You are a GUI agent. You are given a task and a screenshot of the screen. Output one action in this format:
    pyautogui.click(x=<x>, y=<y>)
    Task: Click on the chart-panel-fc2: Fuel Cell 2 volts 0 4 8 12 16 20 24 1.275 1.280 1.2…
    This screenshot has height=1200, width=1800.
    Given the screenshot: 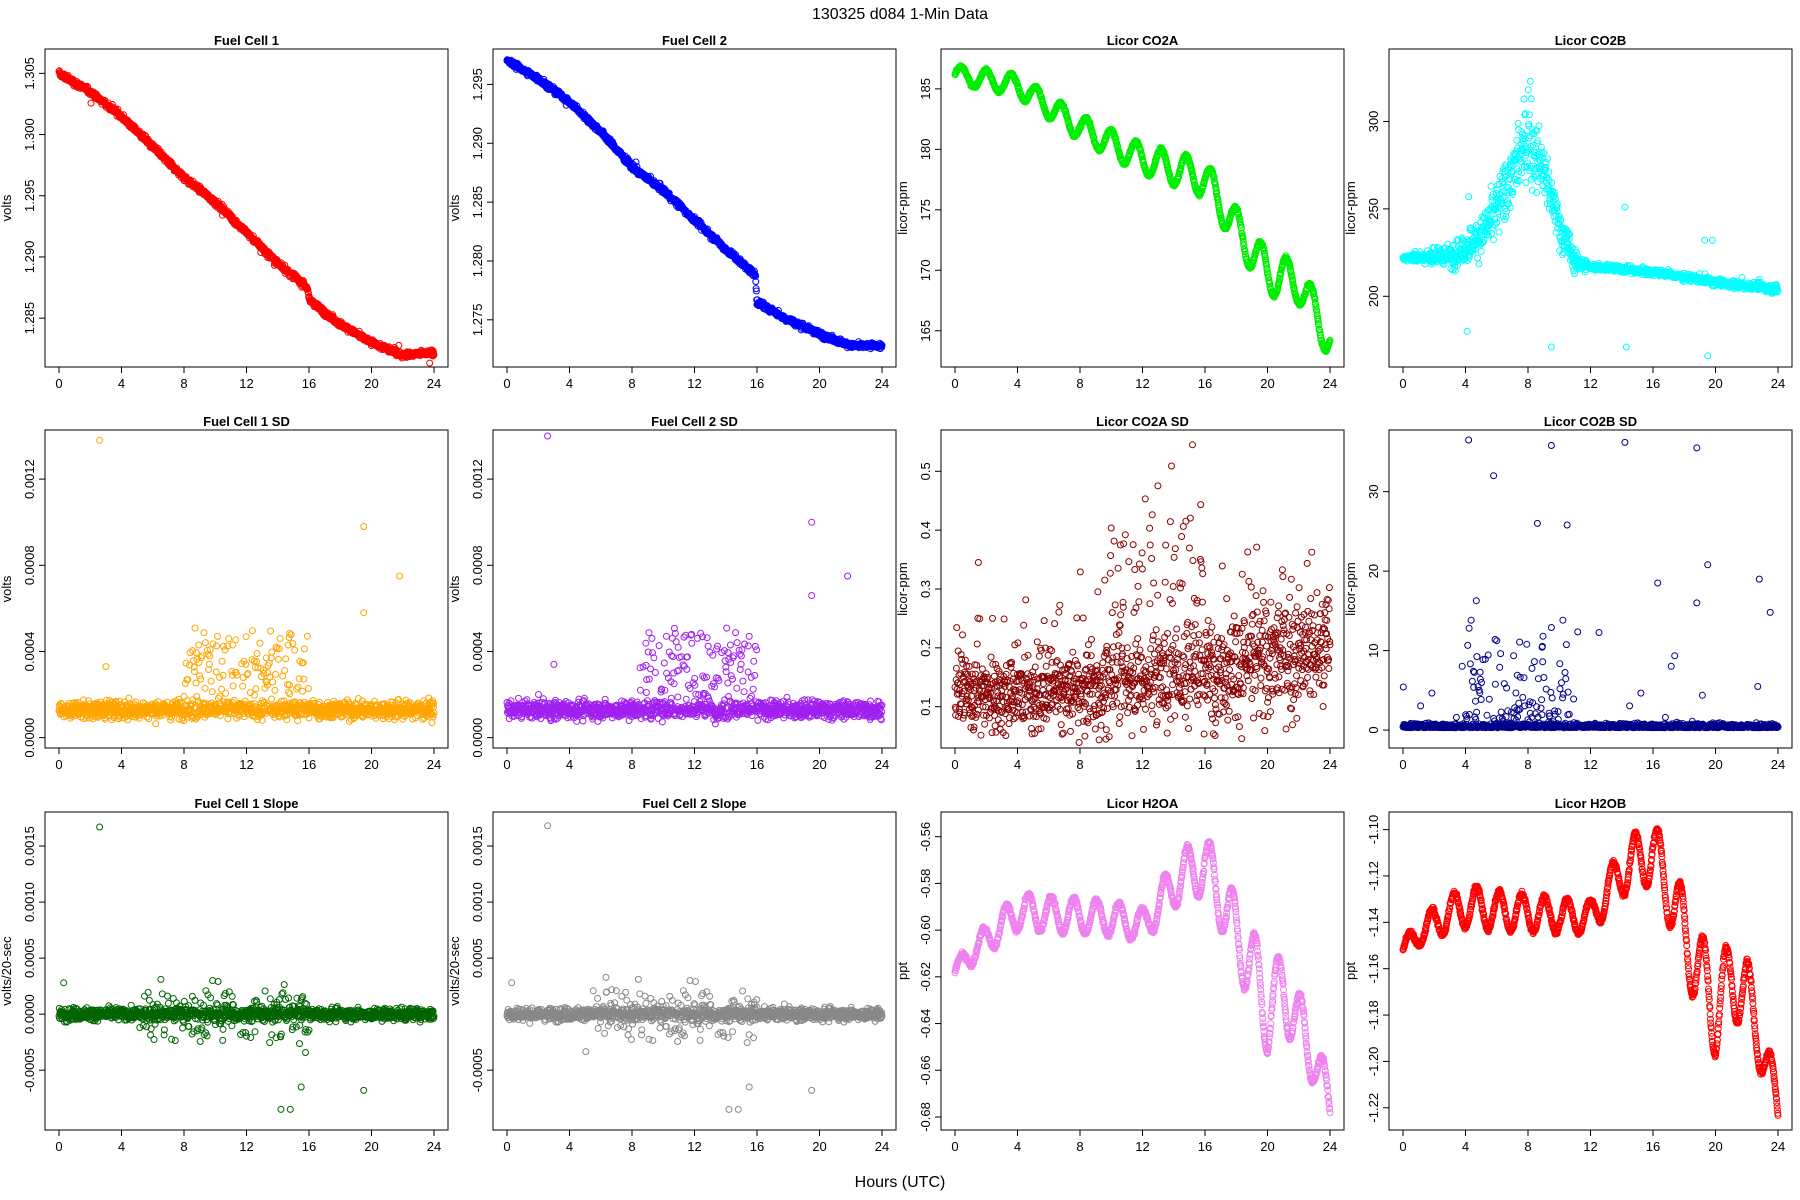 What is the action you would take?
    pyautogui.click(x=672, y=212)
    